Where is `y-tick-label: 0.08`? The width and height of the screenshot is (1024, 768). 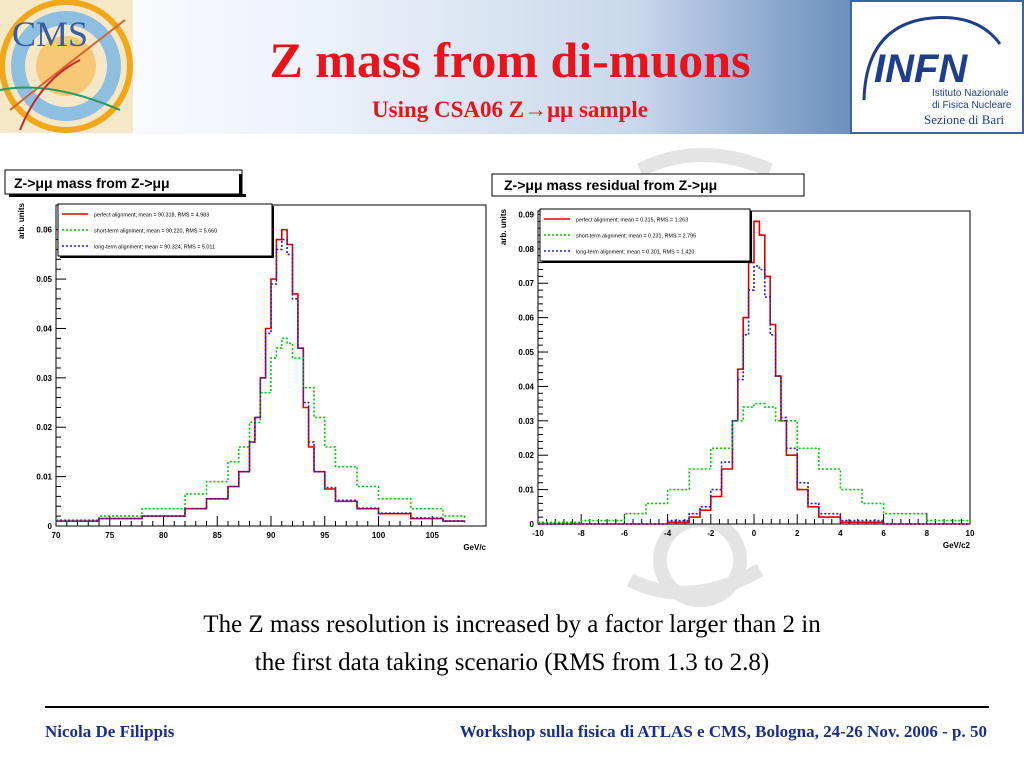
y-tick-label: 0.08 is located at coordinates (526, 249).